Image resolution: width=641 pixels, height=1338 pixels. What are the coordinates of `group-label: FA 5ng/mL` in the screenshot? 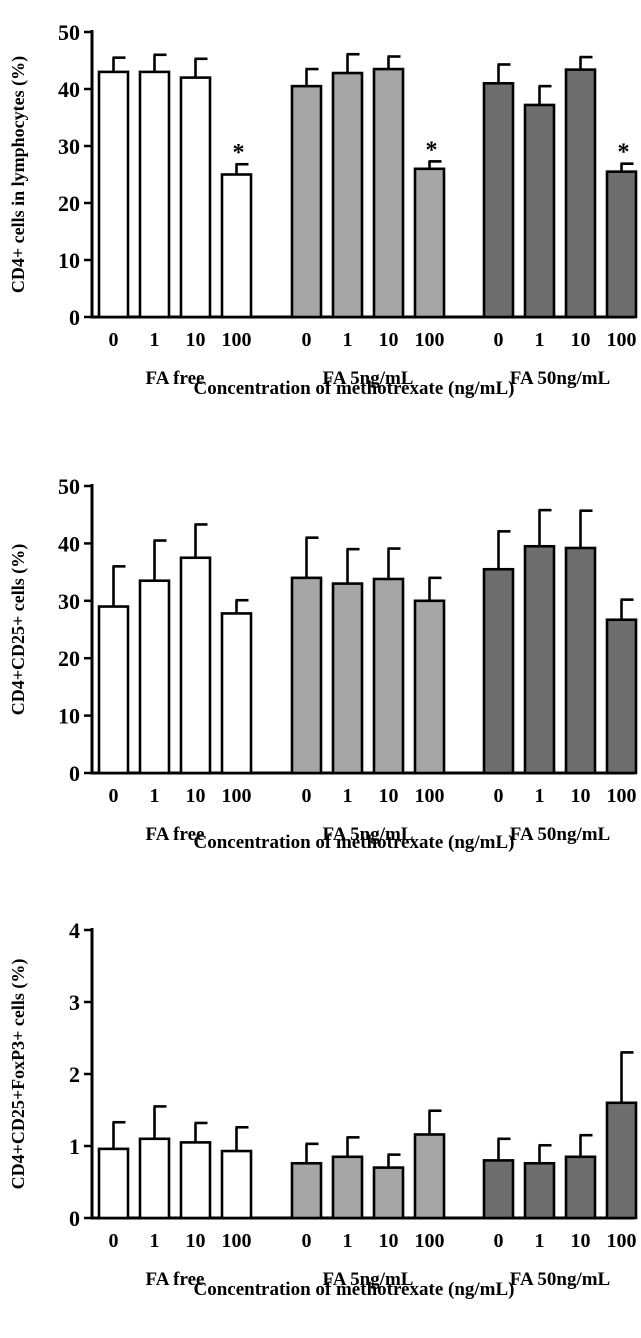 It's located at (368, 1279).